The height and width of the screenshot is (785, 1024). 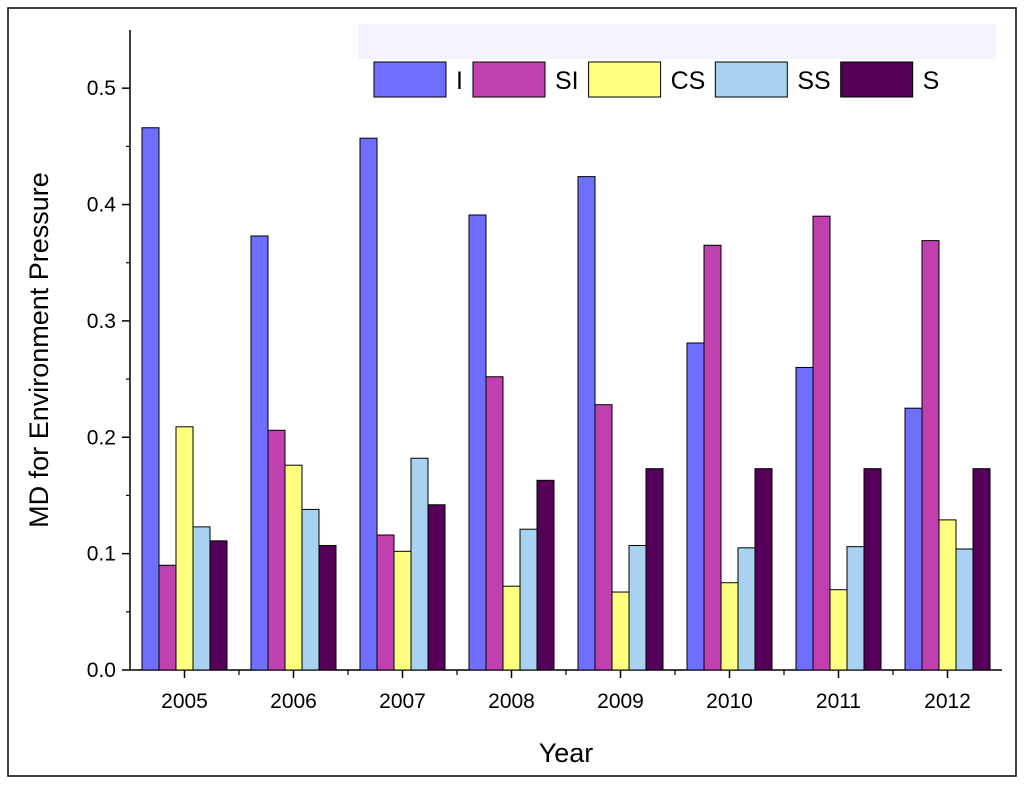 I want to click on legend-swatch-cs, so click(x=625, y=79).